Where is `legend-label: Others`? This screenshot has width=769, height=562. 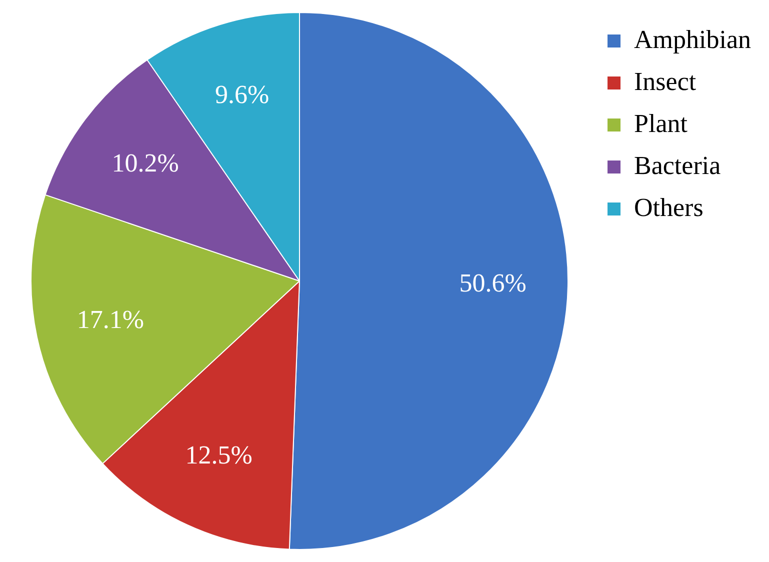 legend-label: Others is located at coordinates (669, 207).